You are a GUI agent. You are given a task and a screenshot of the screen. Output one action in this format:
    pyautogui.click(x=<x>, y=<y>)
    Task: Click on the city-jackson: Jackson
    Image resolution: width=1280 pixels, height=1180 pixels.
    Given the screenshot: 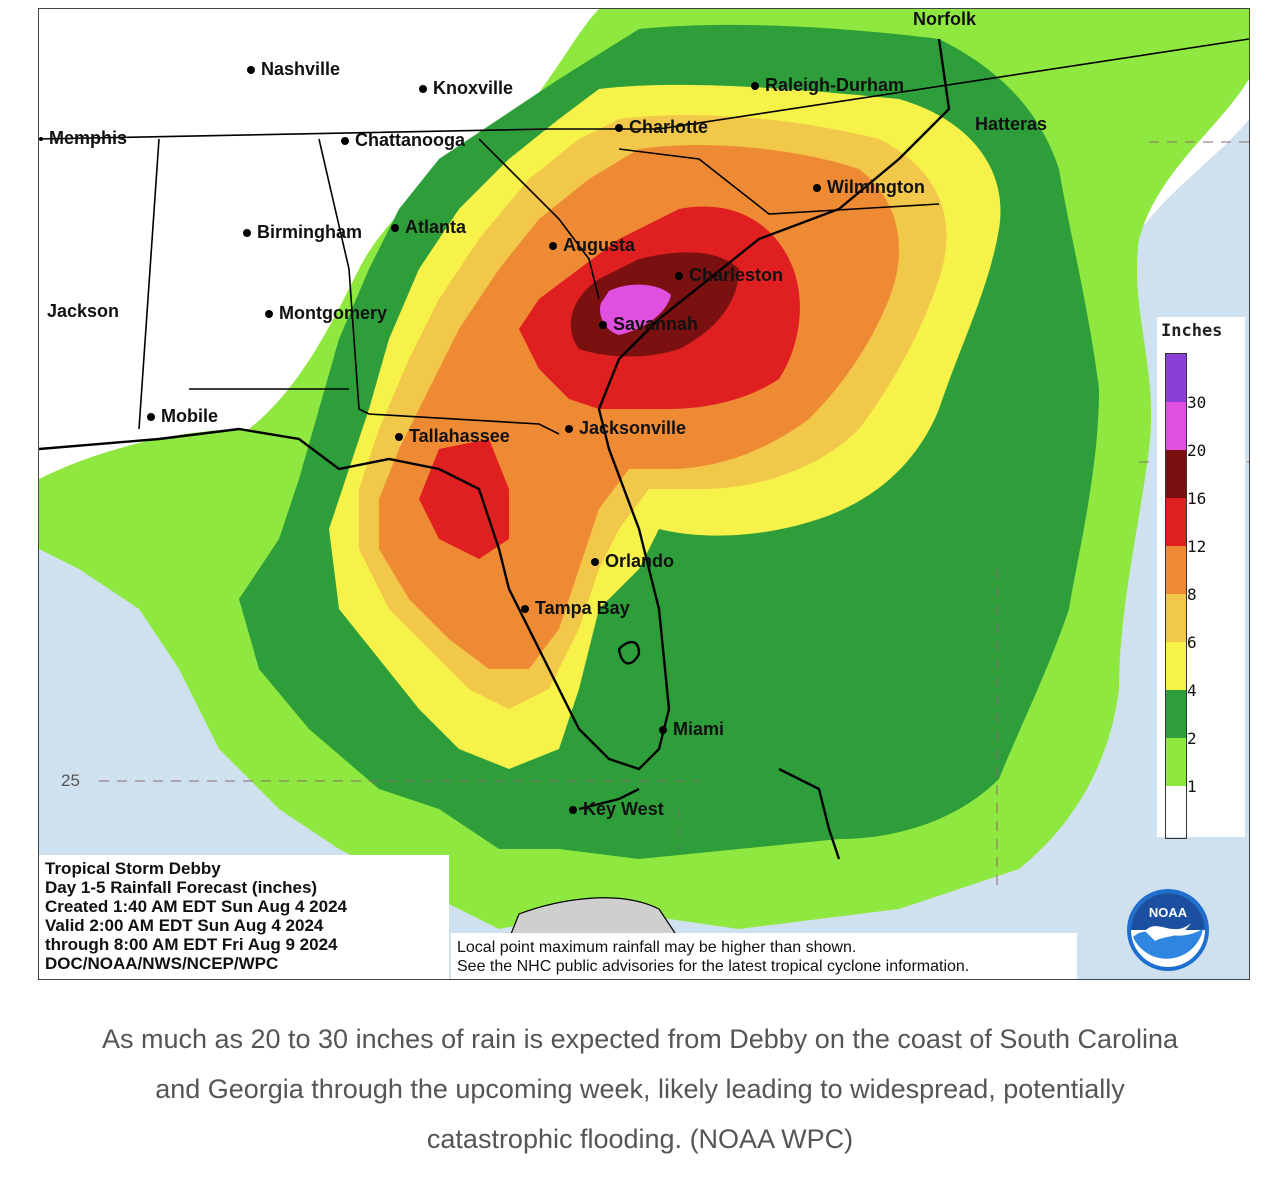 What is the action you would take?
    pyautogui.click(x=83, y=311)
    